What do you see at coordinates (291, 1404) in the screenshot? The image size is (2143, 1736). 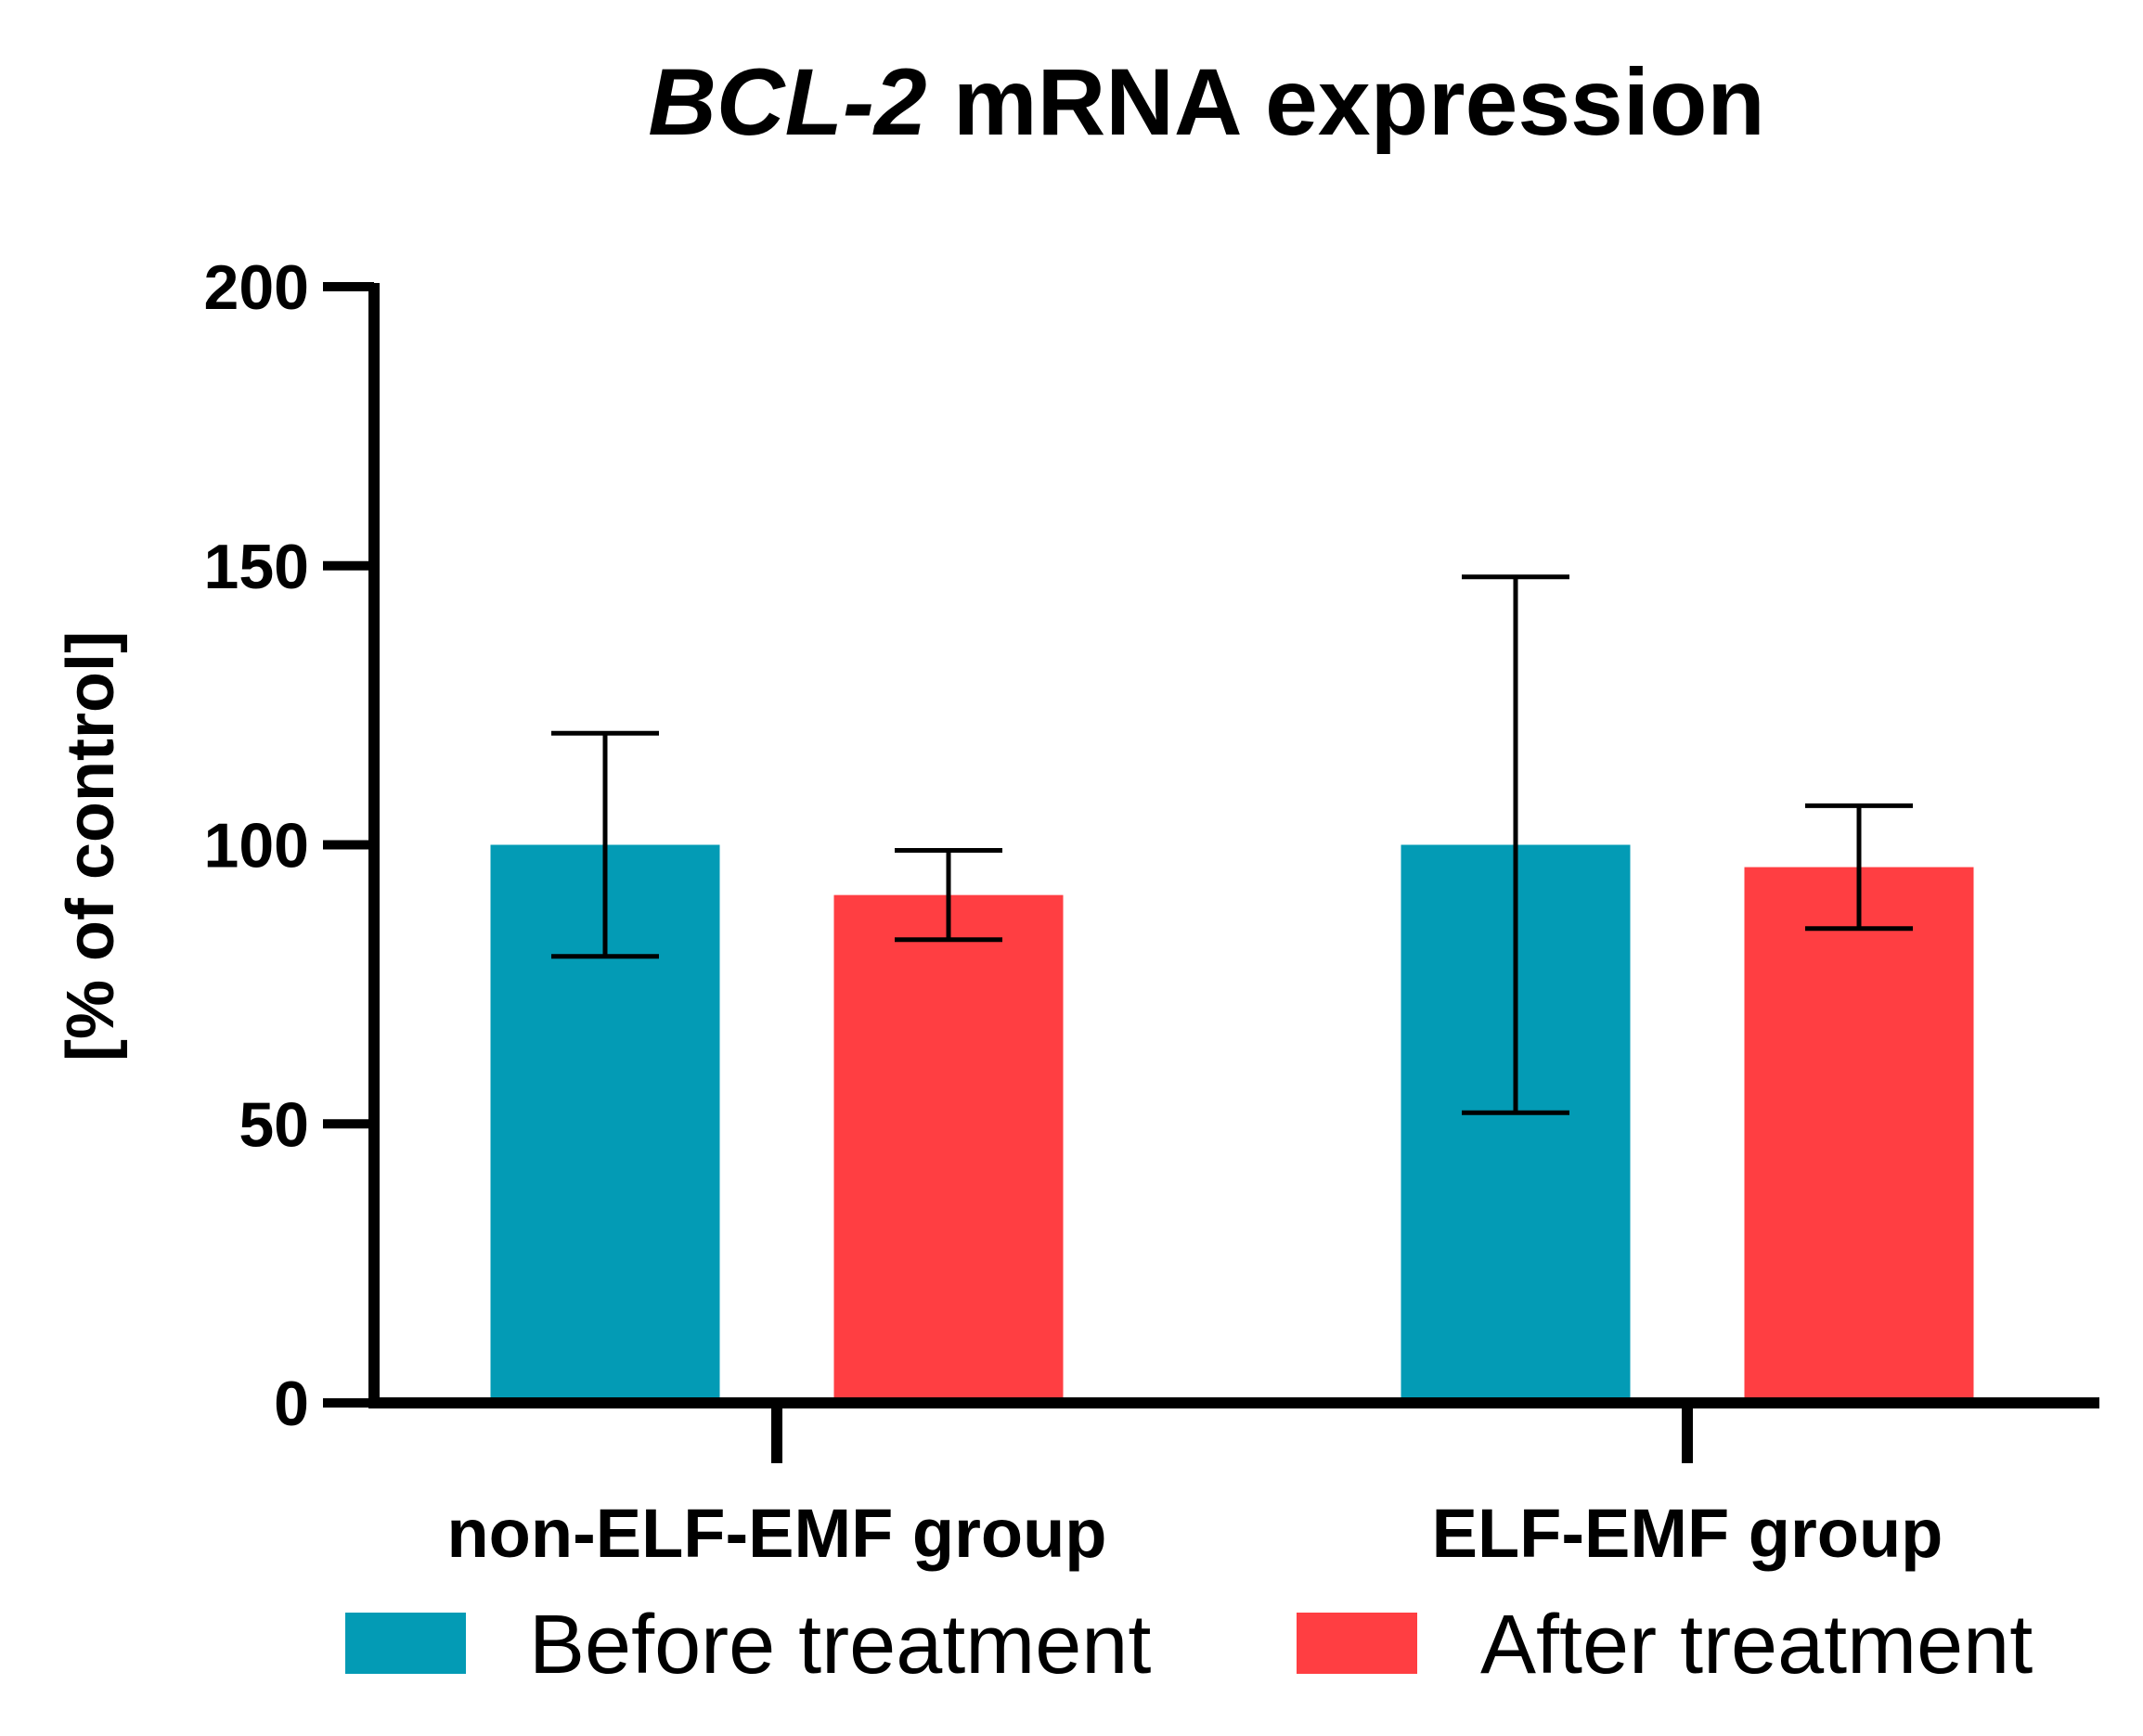 I see `y-tick-label: 0` at bounding box center [291, 1404].